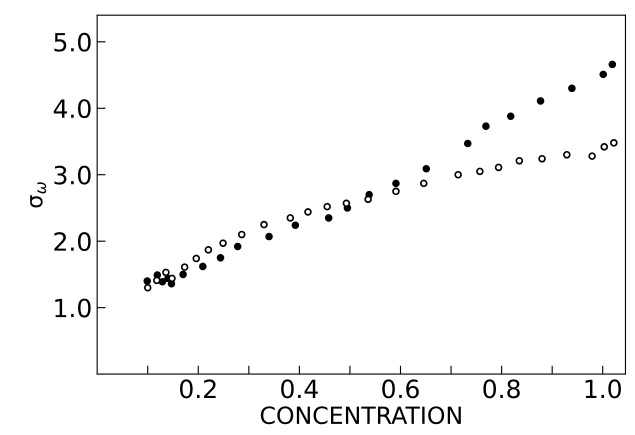 The width and height of the screenshot is (635, 435). Describe the element at coordinates (501, 388) in the screenshot. I see `x-tick-label: 0.8` at that location.